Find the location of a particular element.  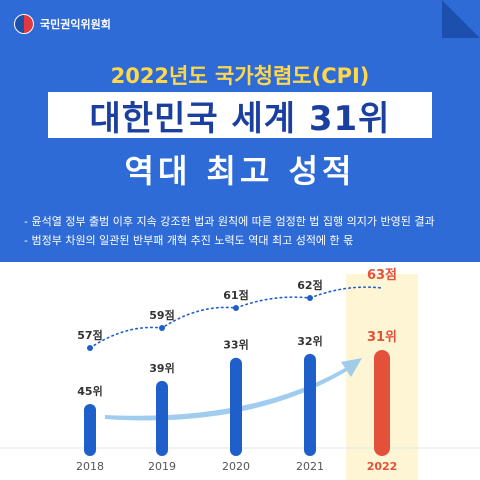

rank-label: 32위 is located at coordinates (309, 341).